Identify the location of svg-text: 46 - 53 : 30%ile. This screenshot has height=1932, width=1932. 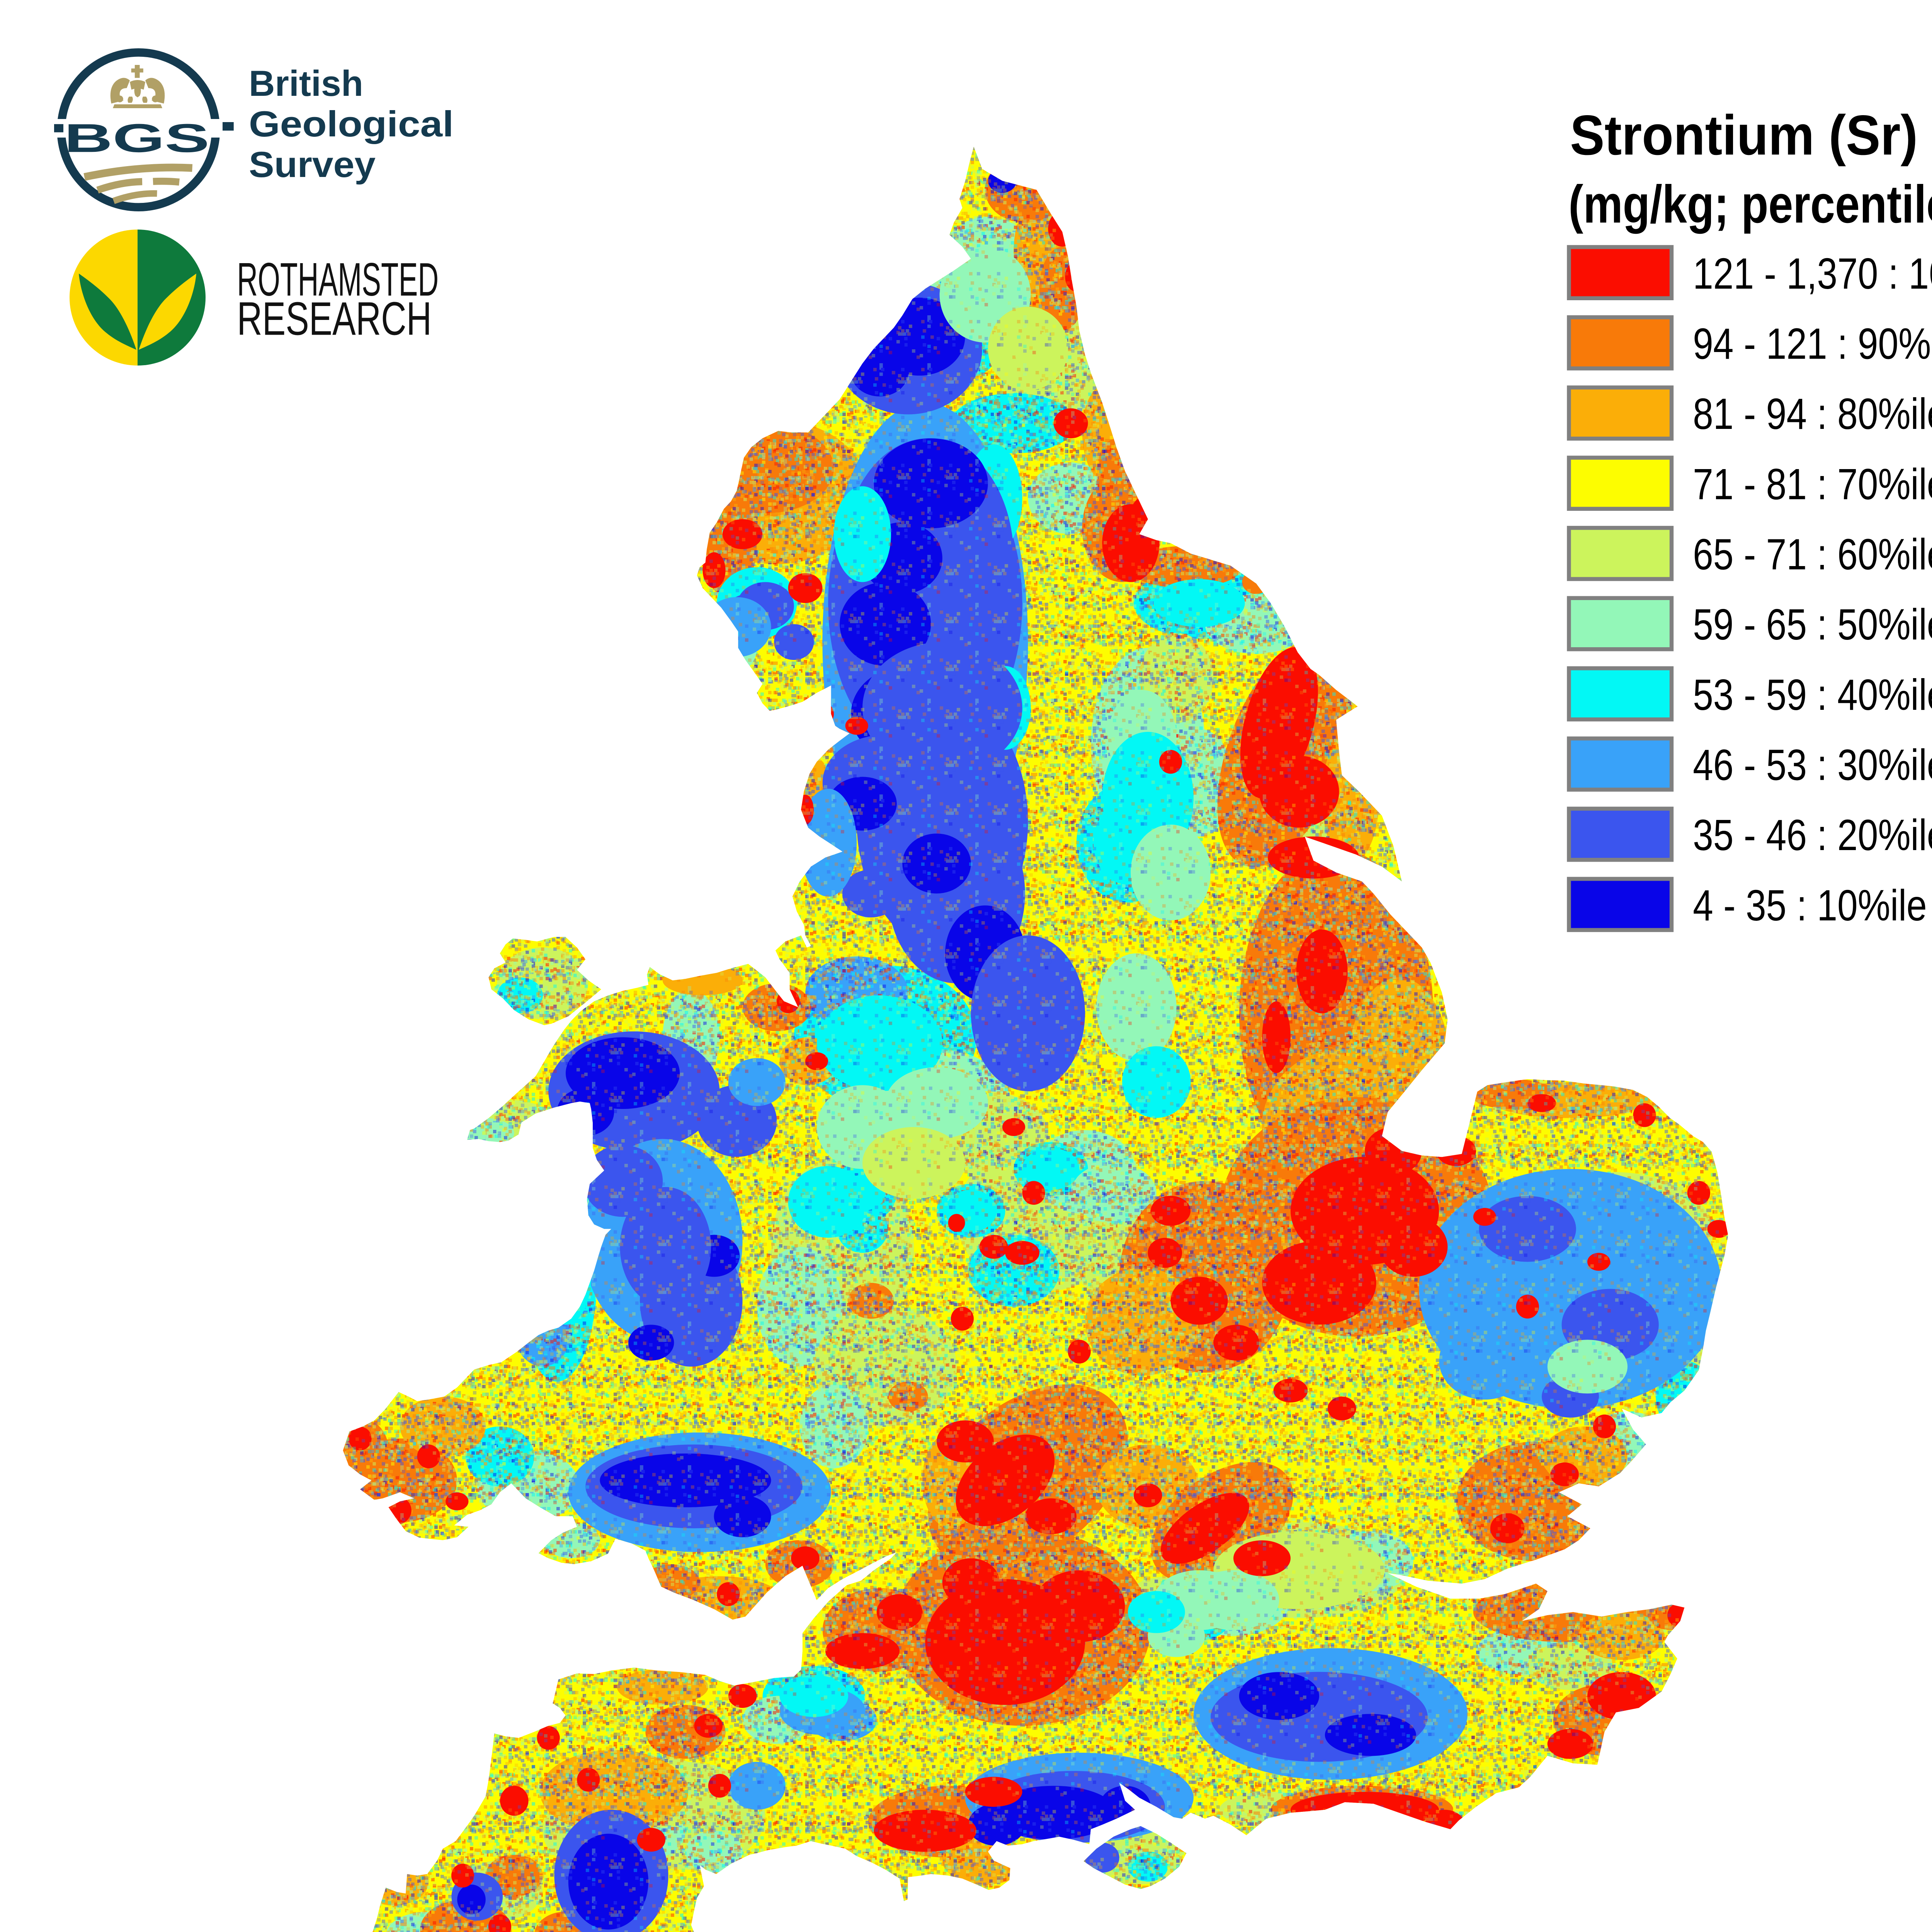
(1813, 766).